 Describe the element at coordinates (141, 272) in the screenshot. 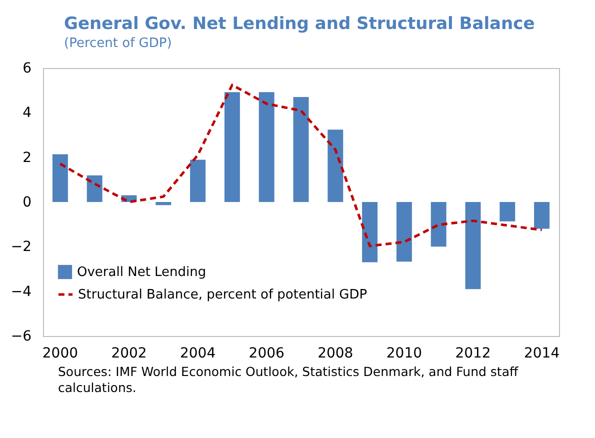

I see `legend-label: Overall Net Lending` at that location.